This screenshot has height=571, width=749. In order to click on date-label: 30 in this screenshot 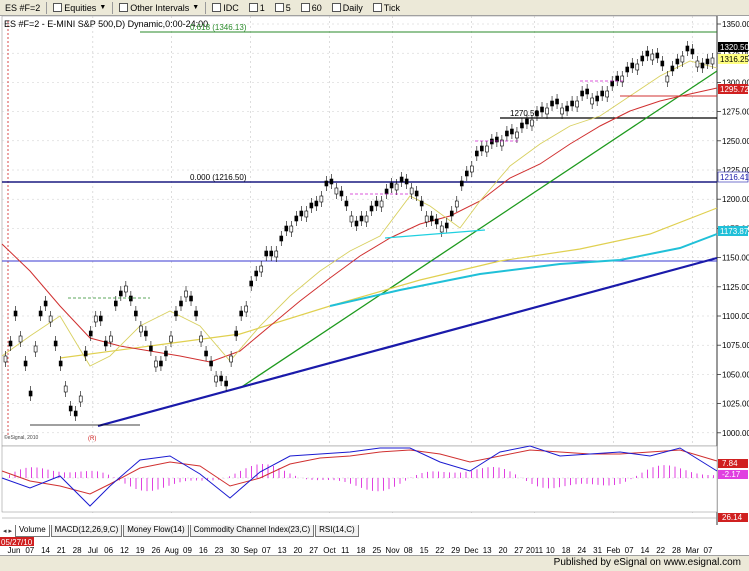, I will do `click(234, 550)`.